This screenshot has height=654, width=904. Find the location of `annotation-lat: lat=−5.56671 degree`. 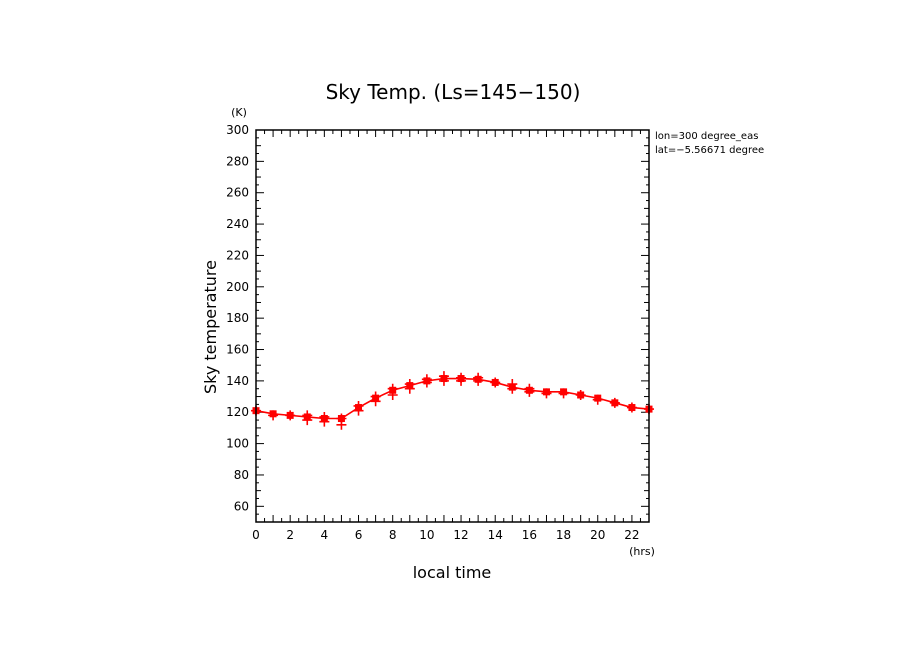

annotation-lat: lat=−5.56671 degree is located at coordinates (709, 150).